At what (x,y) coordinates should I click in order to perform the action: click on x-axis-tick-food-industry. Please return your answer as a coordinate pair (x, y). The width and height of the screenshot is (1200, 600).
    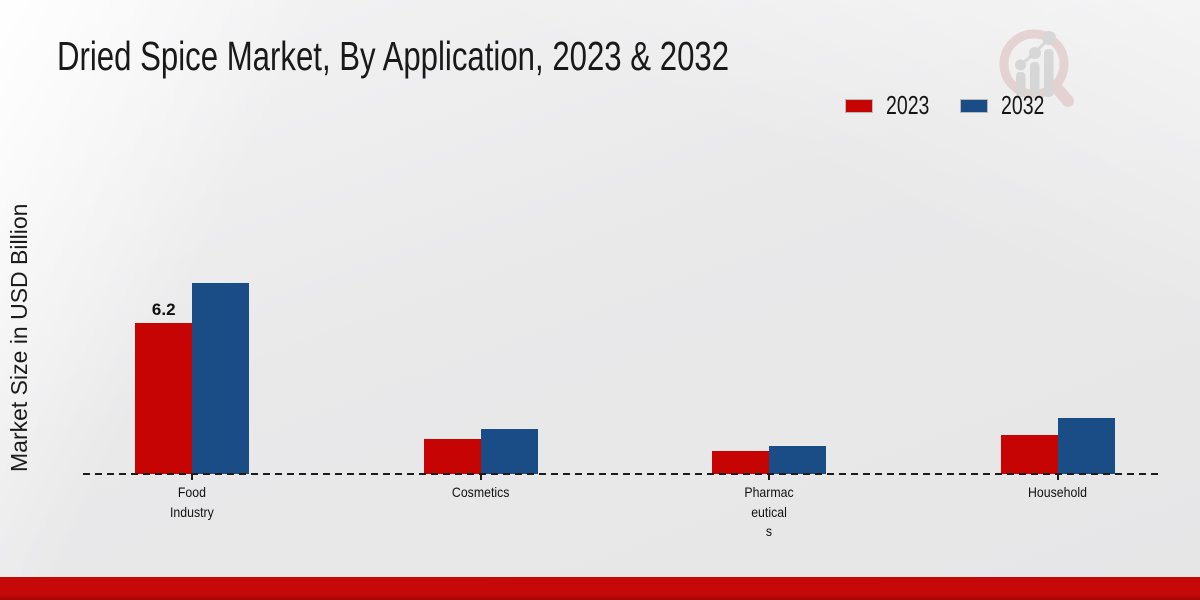
    Looking at the image, I should click on (192, 477).